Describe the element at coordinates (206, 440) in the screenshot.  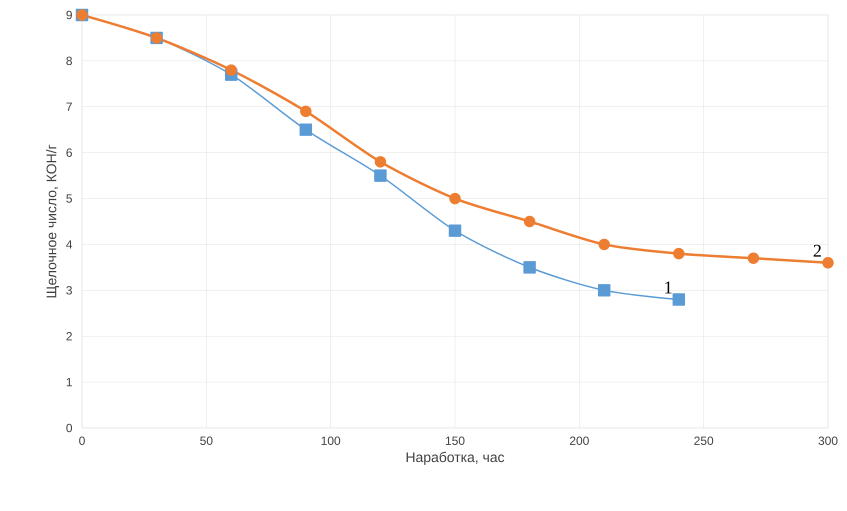
I see `x-tick-label: 50` at that location.